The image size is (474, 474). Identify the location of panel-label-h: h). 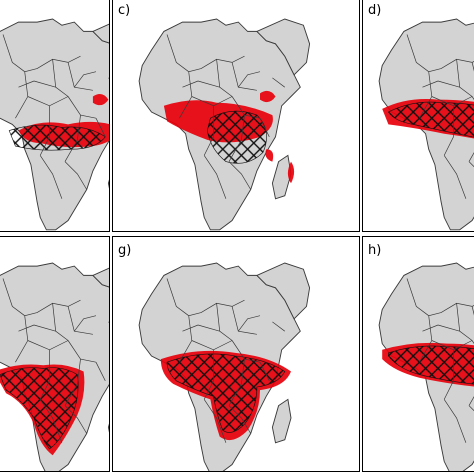
(374, 250).